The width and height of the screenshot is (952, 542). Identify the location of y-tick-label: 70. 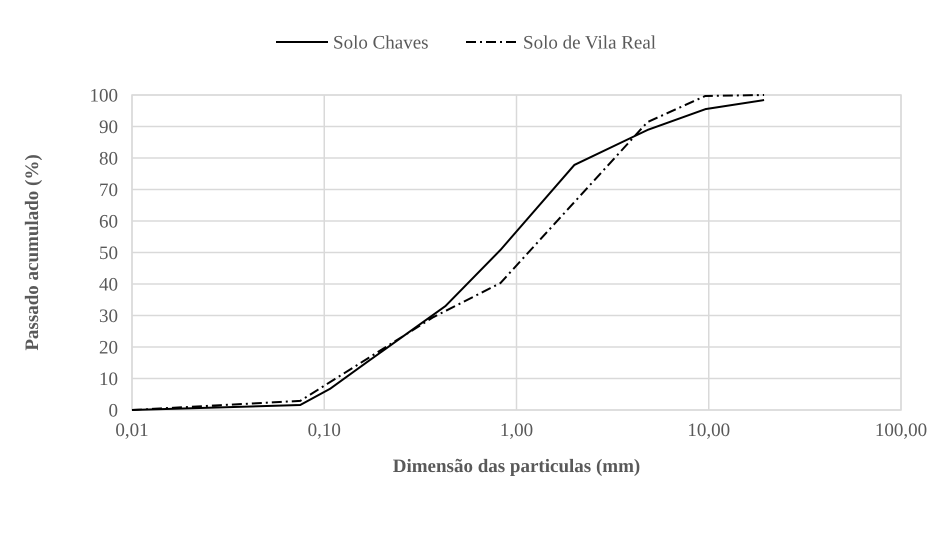
(108, 191).